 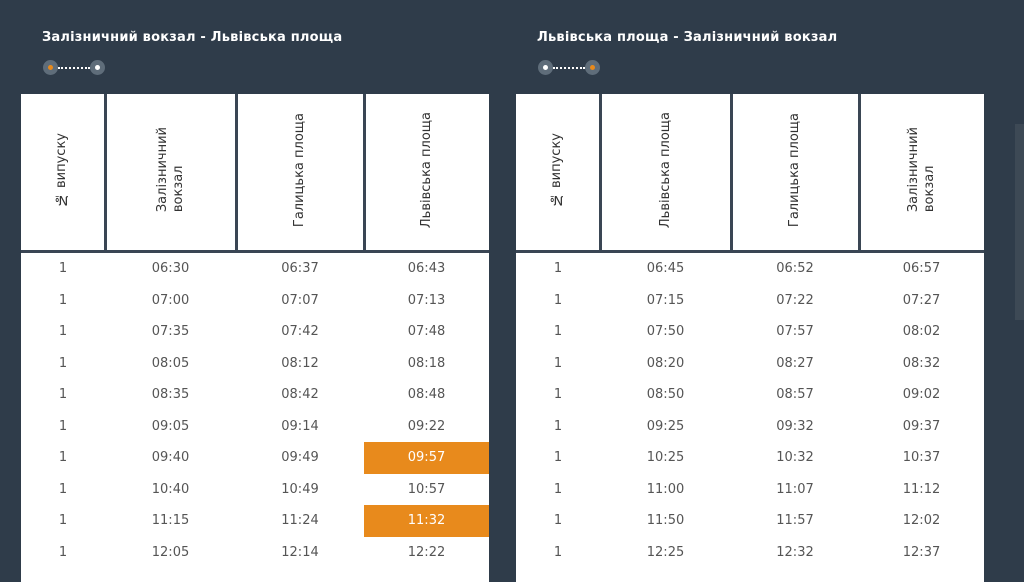 I want to click on time-cell: 10:25, so click(x=665, y=458).